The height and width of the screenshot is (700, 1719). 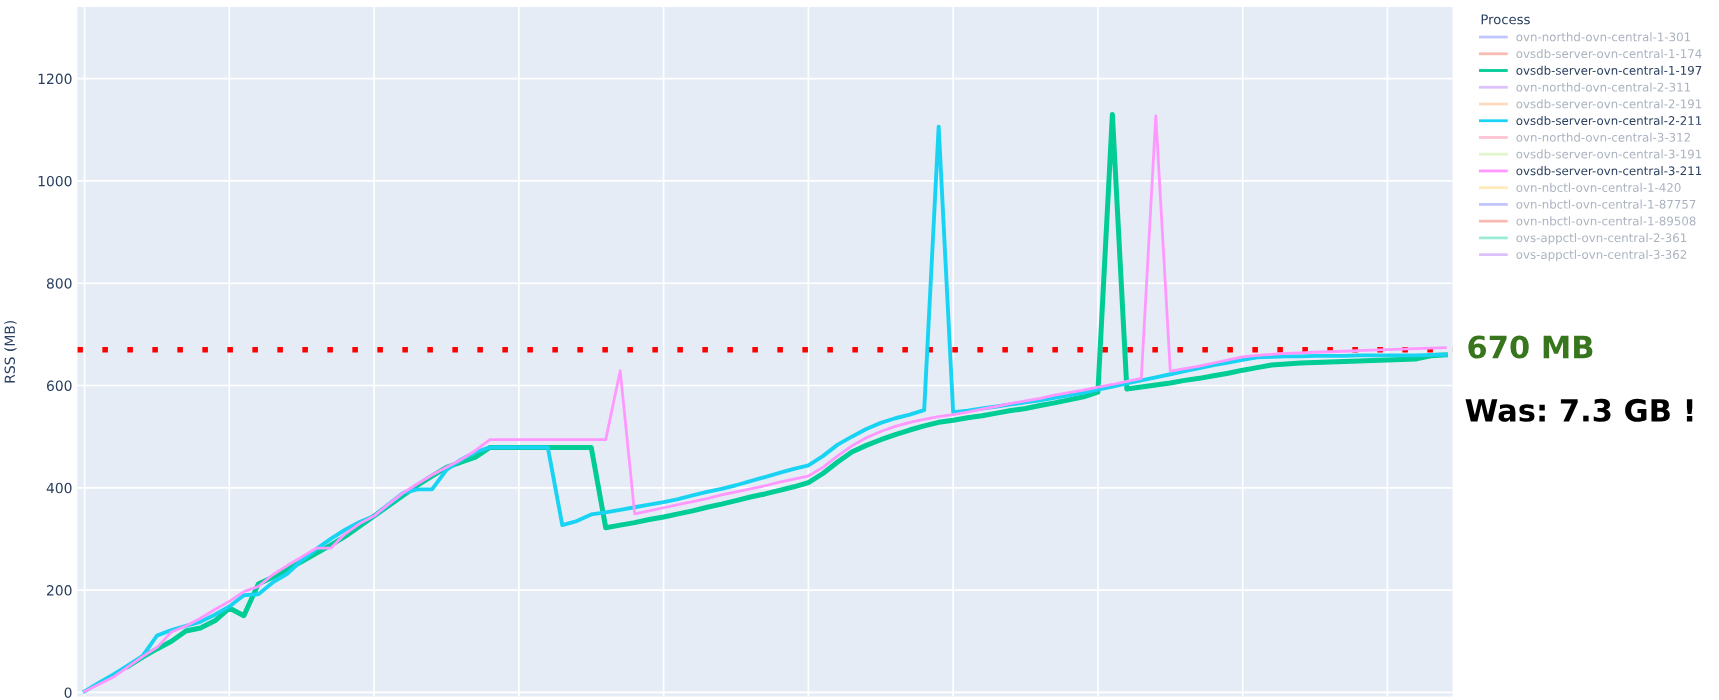 What do you see at coordinates (68, 692) in the screenshot?
I see `y-tick-label: 0` at bounding box center [68, 692].